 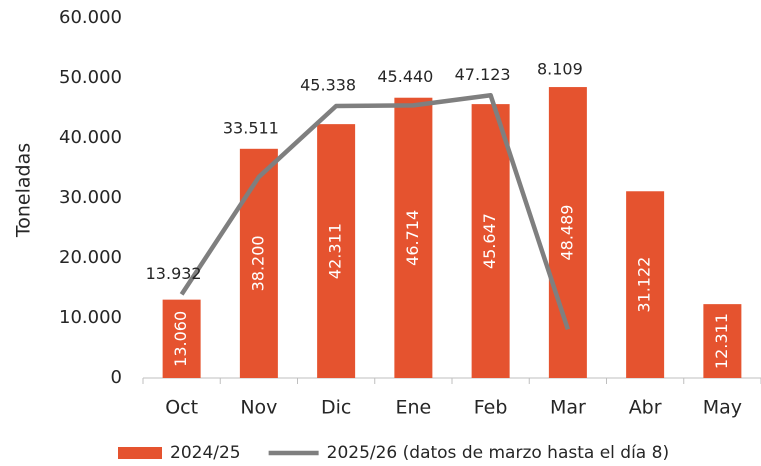 I want to click on line-value-label: 33.511, so click(x=251, y=127).